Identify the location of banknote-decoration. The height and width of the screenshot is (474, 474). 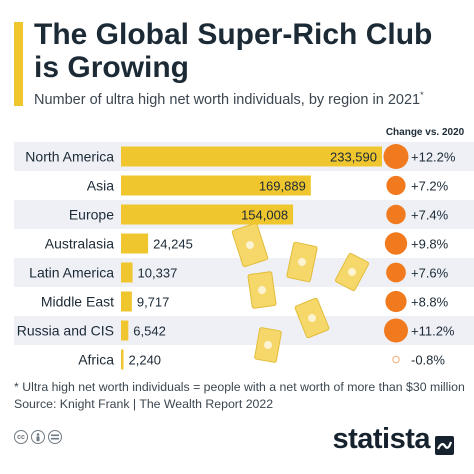
(300, 292).